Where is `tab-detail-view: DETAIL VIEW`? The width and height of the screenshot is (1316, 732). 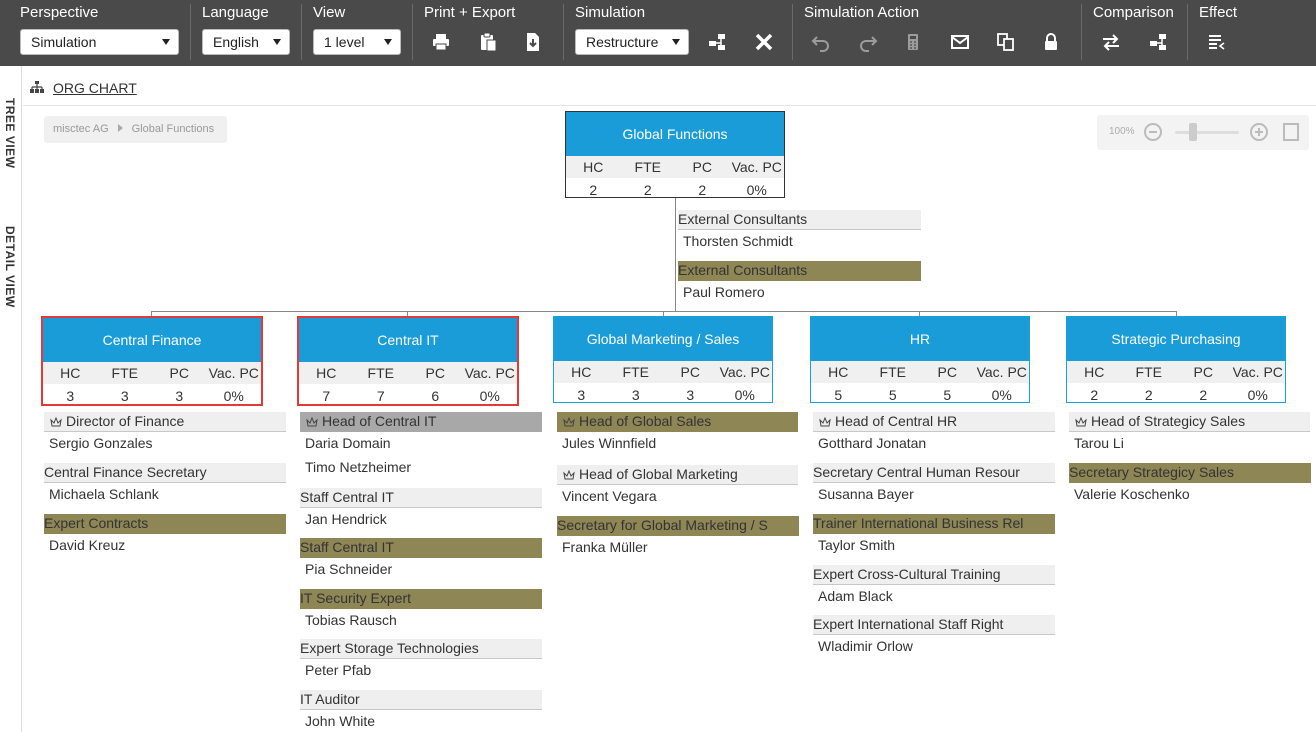 tab-detail-view: DETAIL VIEW is located at coordinates (10, 267).